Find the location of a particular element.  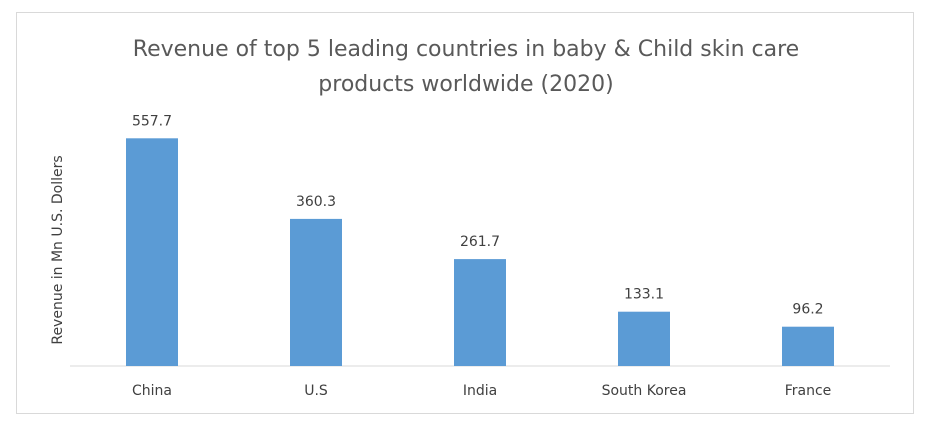

x-tick-label: South Korea is located at coordinates (644, 391).